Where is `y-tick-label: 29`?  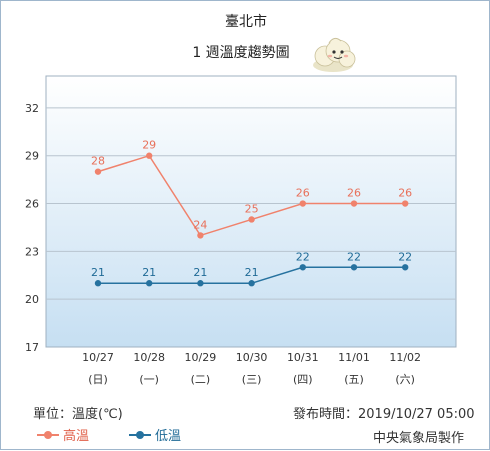
y-tick-label: 29 is located at coordinates (32, 156).